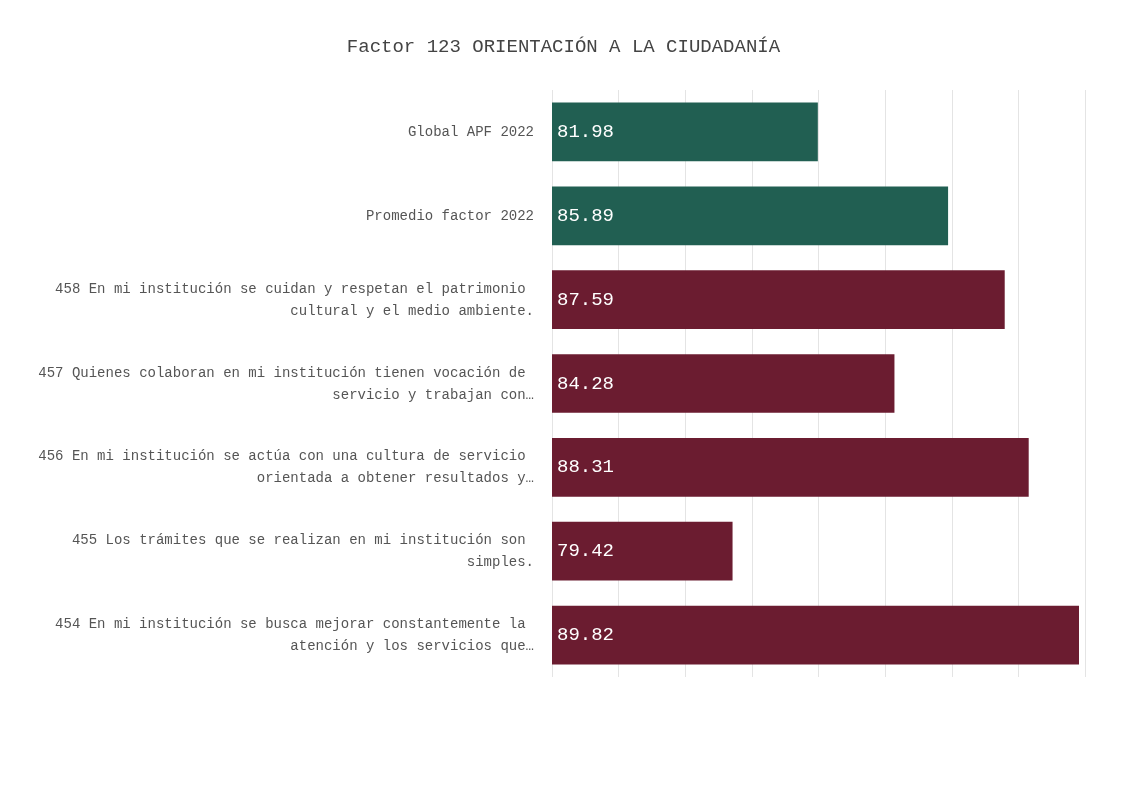 The image size is (1127, 785). Describe the element at coordinates (563, 46) in the screenshot. I see `chart-title: Factor 123 ORIENTACIÓN A LA CIUDADANÍA` at that location.